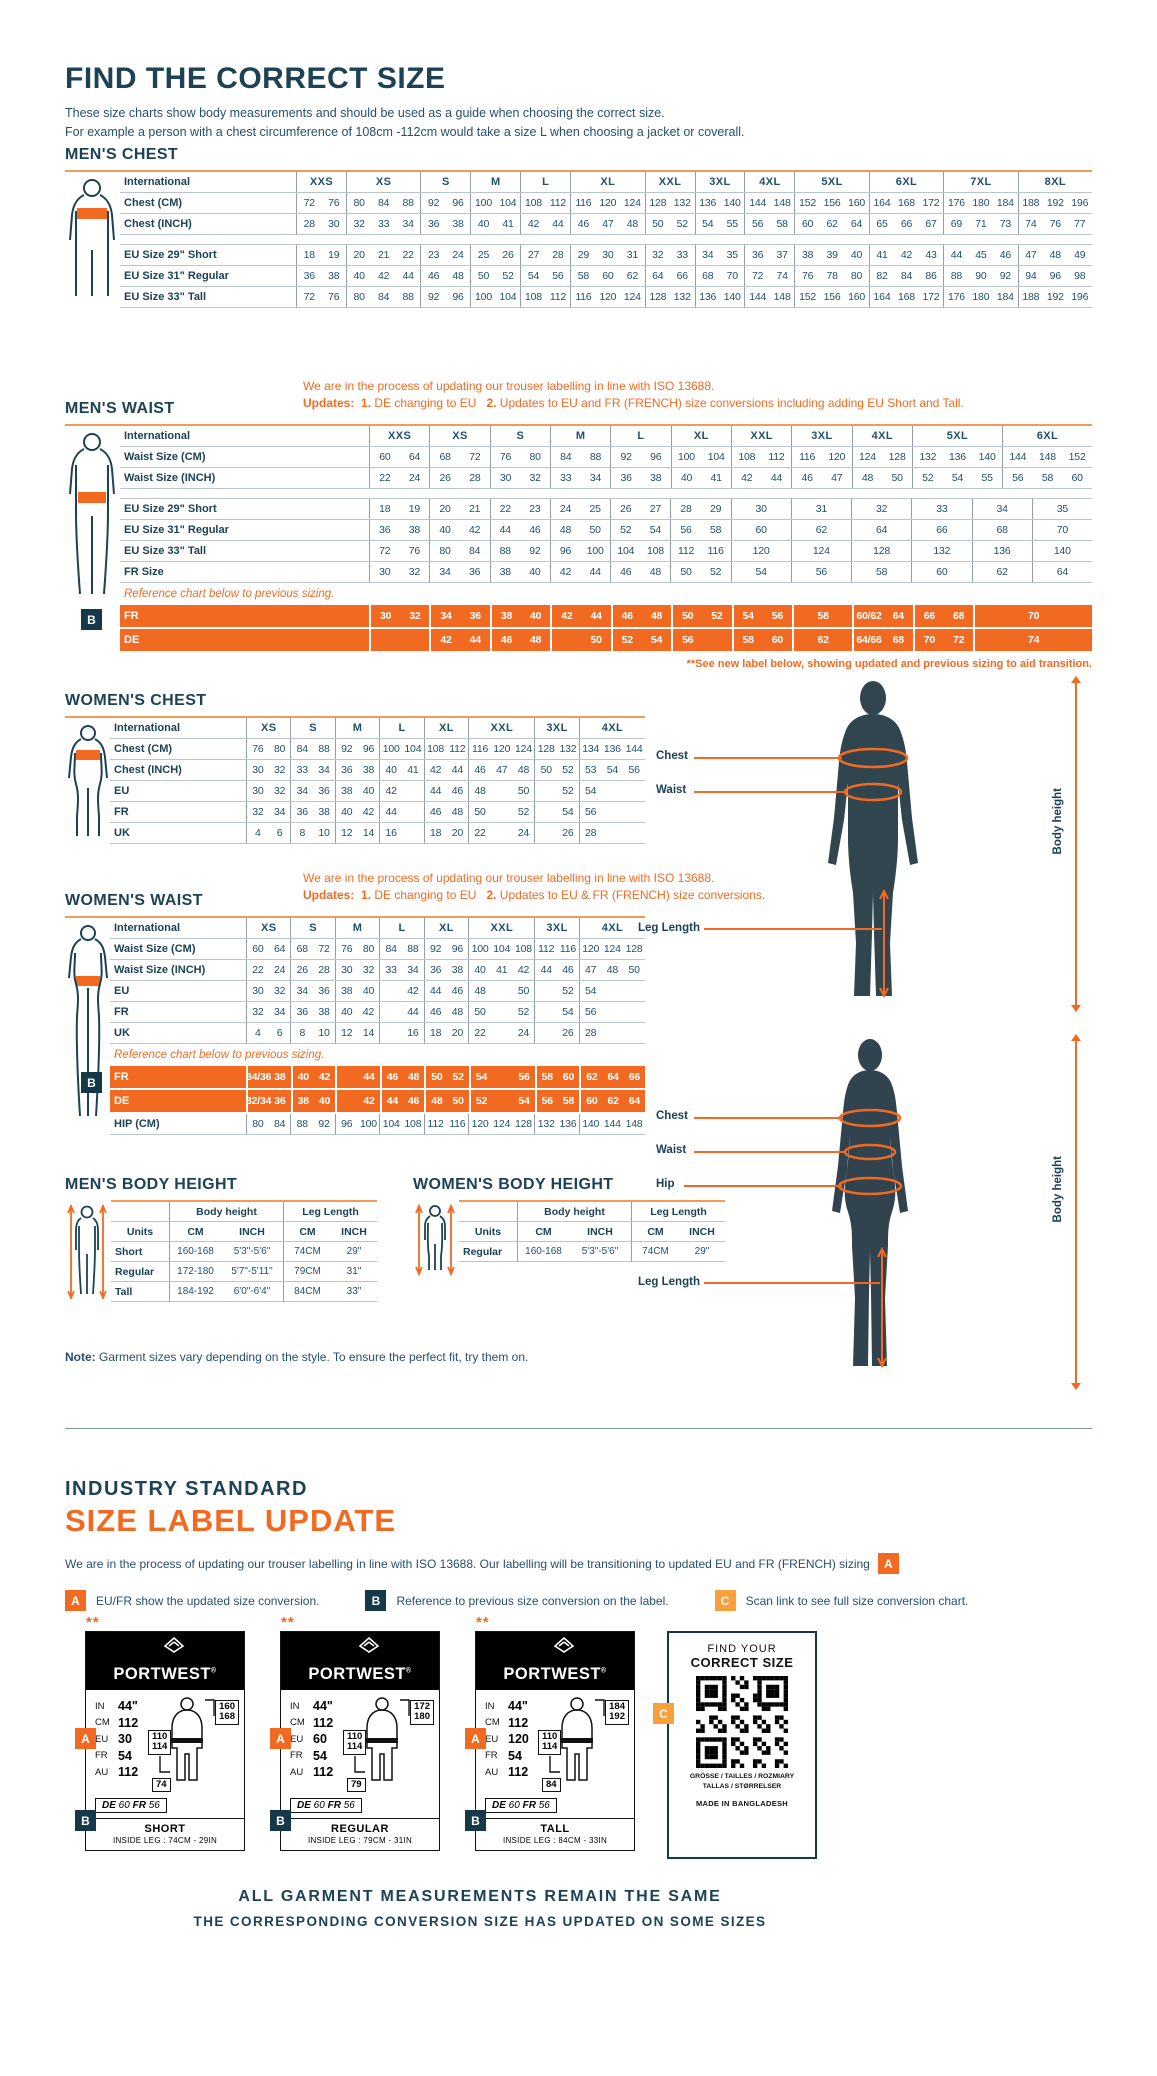 This screenshot has width=1157, height=2076. I want to click on height-measure-box: 160 168, so click(227, 1712).